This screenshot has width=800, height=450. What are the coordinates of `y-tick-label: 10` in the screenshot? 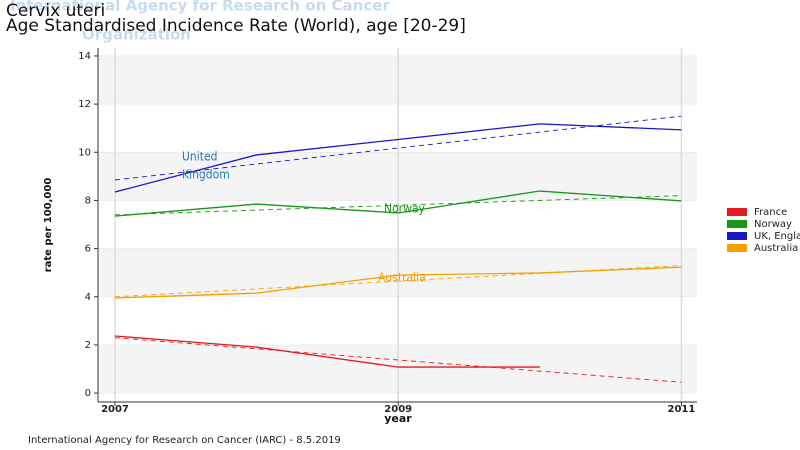 It's located at (84, 152).